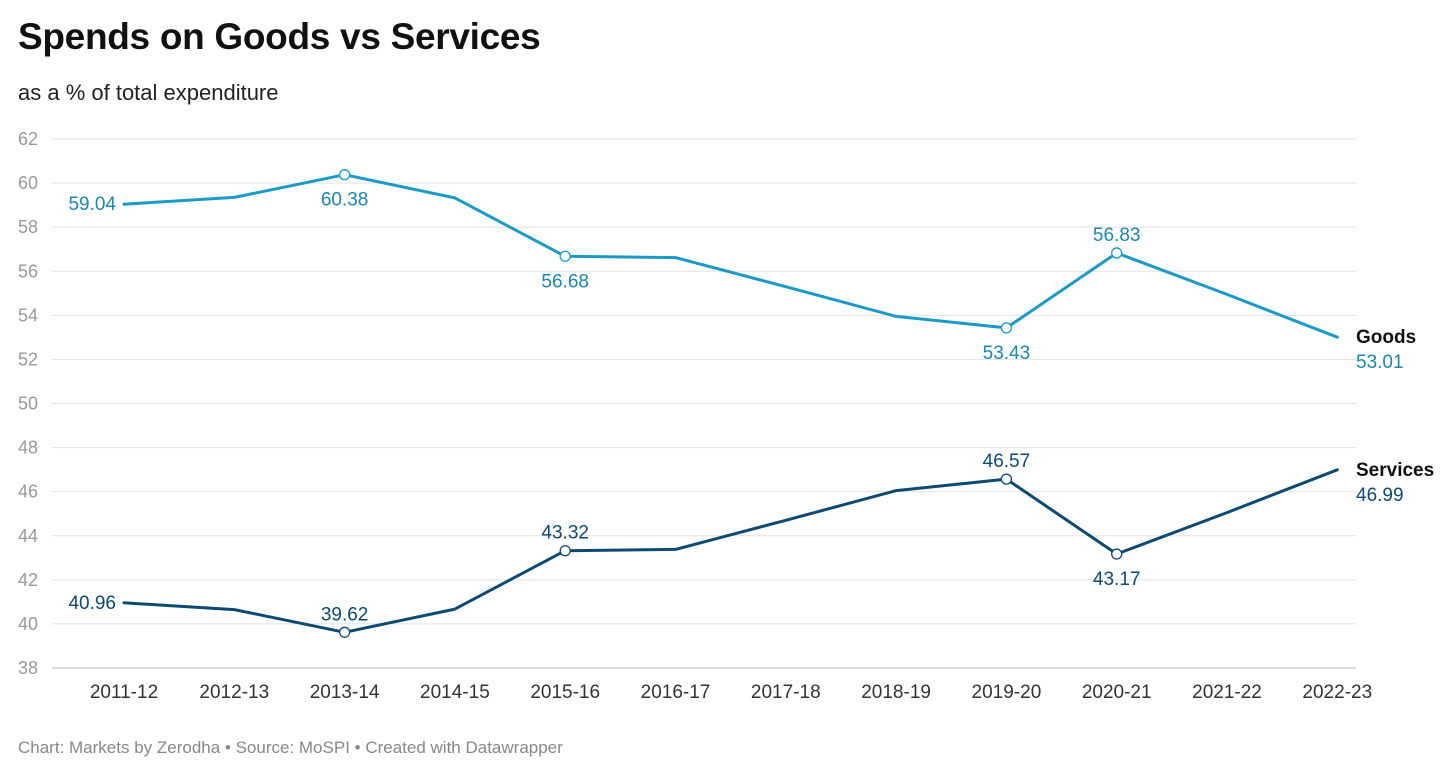 The height and width of the screenshot is (779, 1456). What do you see at coordinates (28, 536) in the screenshot?
I see `y-tick-label: 44` at bounding box center [28, 536].